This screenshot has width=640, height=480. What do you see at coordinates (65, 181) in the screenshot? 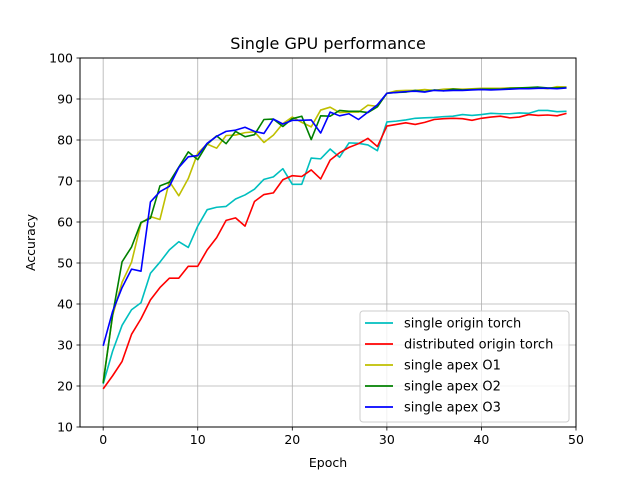
I see `y-tick-label: 70` at bounding box center [65, 181].